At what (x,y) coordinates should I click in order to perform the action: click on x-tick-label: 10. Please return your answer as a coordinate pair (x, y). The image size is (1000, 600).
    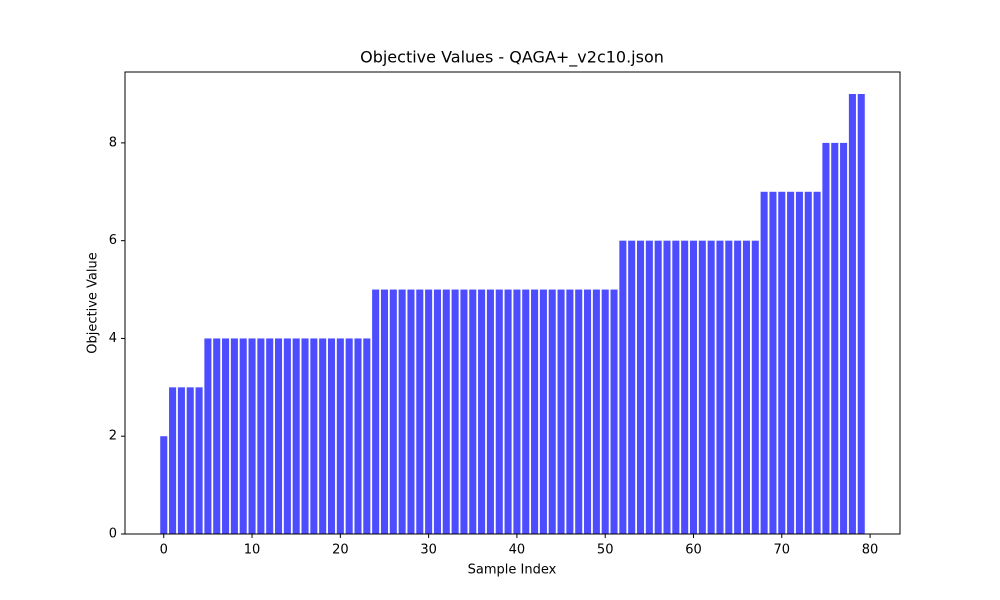
    Looking at the image, I should click on (252, 550).